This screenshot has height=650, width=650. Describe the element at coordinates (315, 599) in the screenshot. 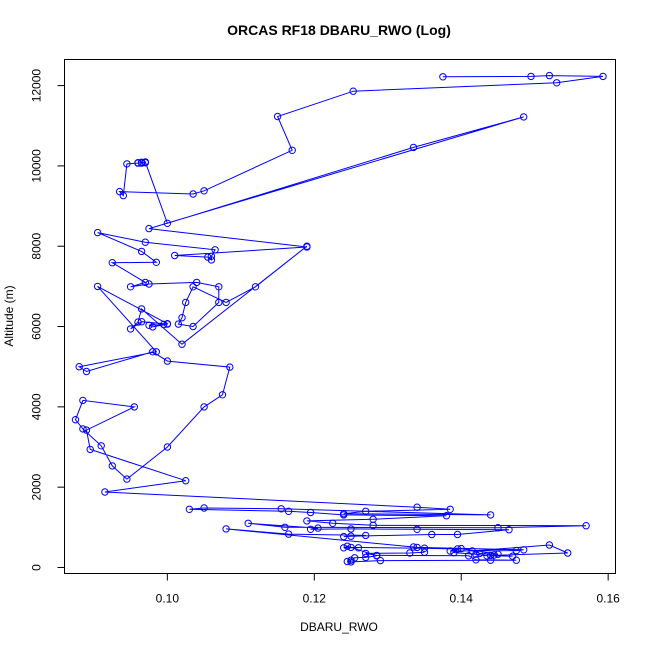

I see `x-tick-label: 0.12` at that location.